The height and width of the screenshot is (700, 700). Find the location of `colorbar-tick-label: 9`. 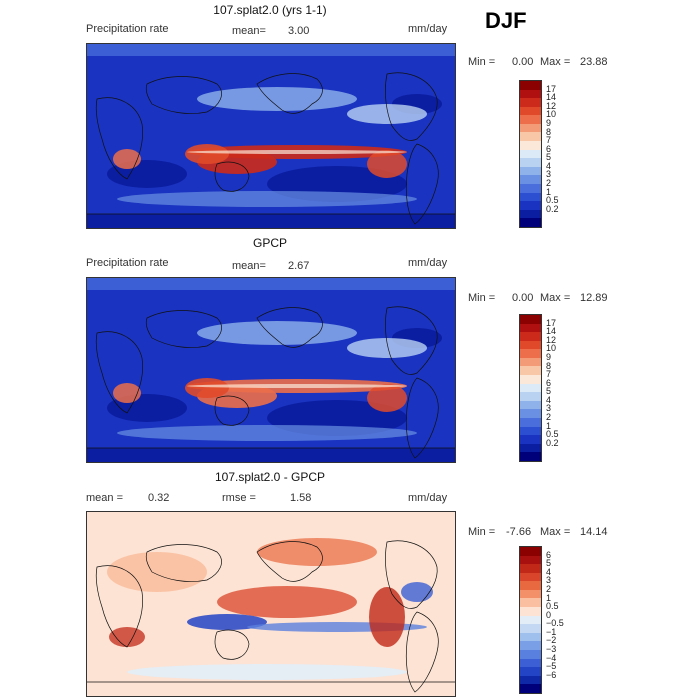

colorbar-tick-label: 9 is located at coordinates (549, 356).